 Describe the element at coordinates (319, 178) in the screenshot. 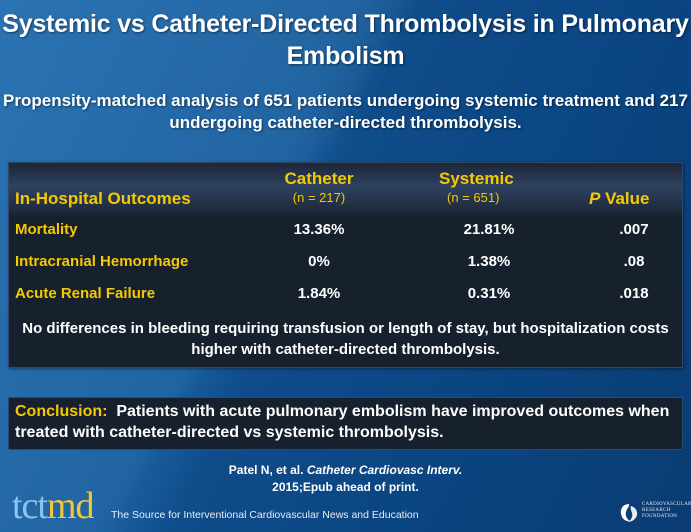

I see `header-catheter-label: Catheter` at that location.